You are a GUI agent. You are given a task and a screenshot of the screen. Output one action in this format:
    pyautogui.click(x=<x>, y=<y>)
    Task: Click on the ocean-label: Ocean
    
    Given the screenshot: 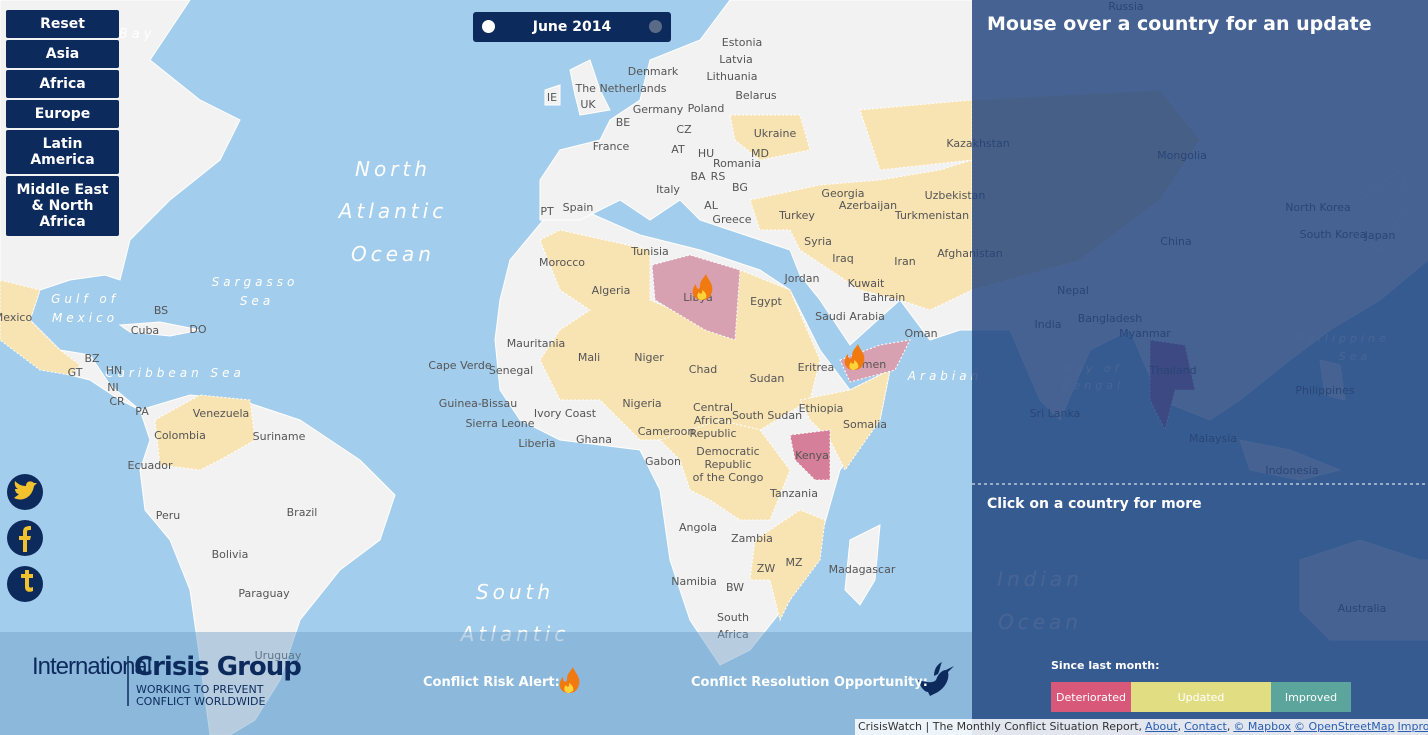 What is the action you would take?
    pyautogui.click(x=393, y=254)
    